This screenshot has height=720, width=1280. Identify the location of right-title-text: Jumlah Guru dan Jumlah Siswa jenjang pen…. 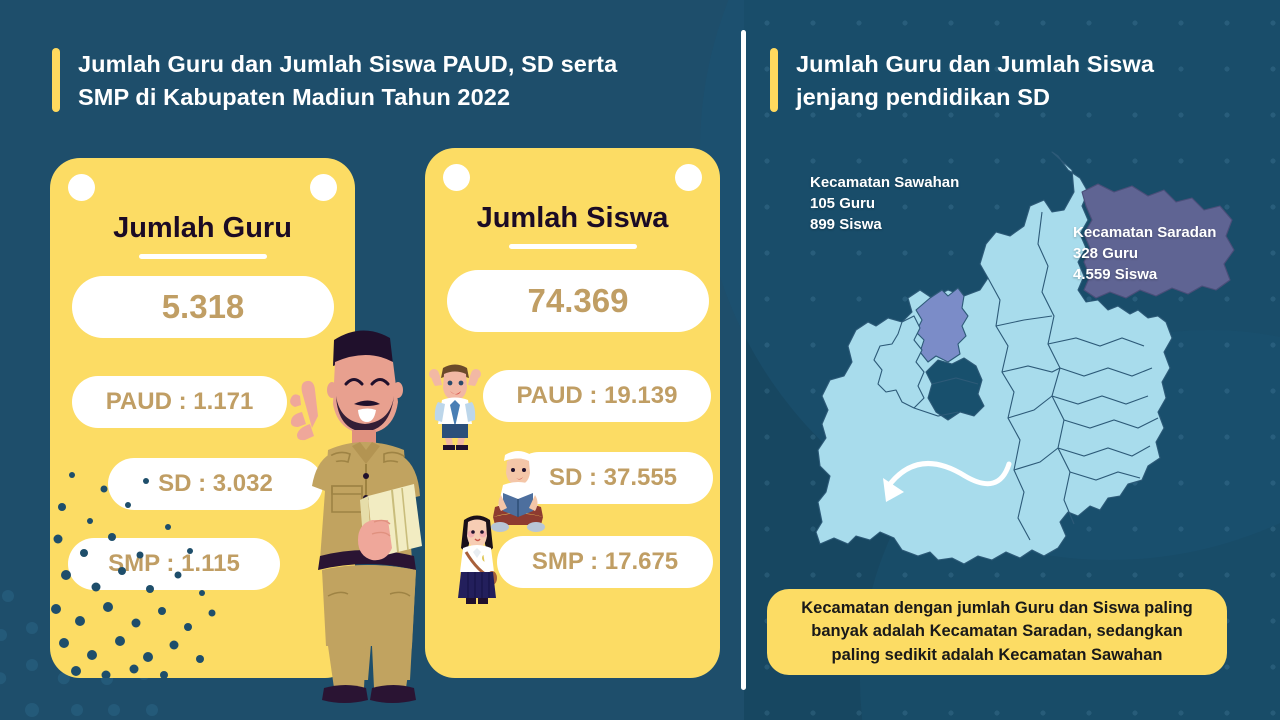
(975, 81).